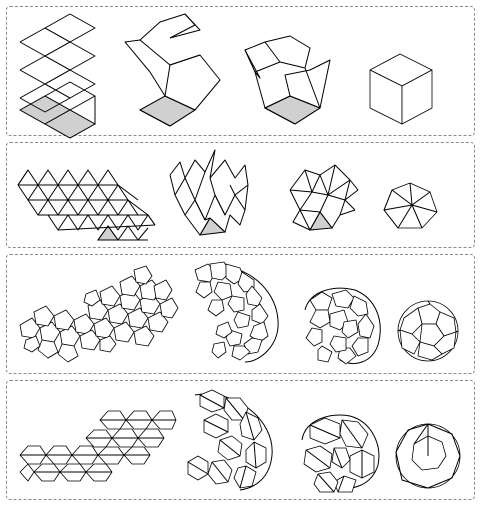 The image size is (481, 506). What do you see at coordinates (340, 453) in the screenshot?
I see `geodesic-net-nearly-folded` at bounding box center [340, 453].